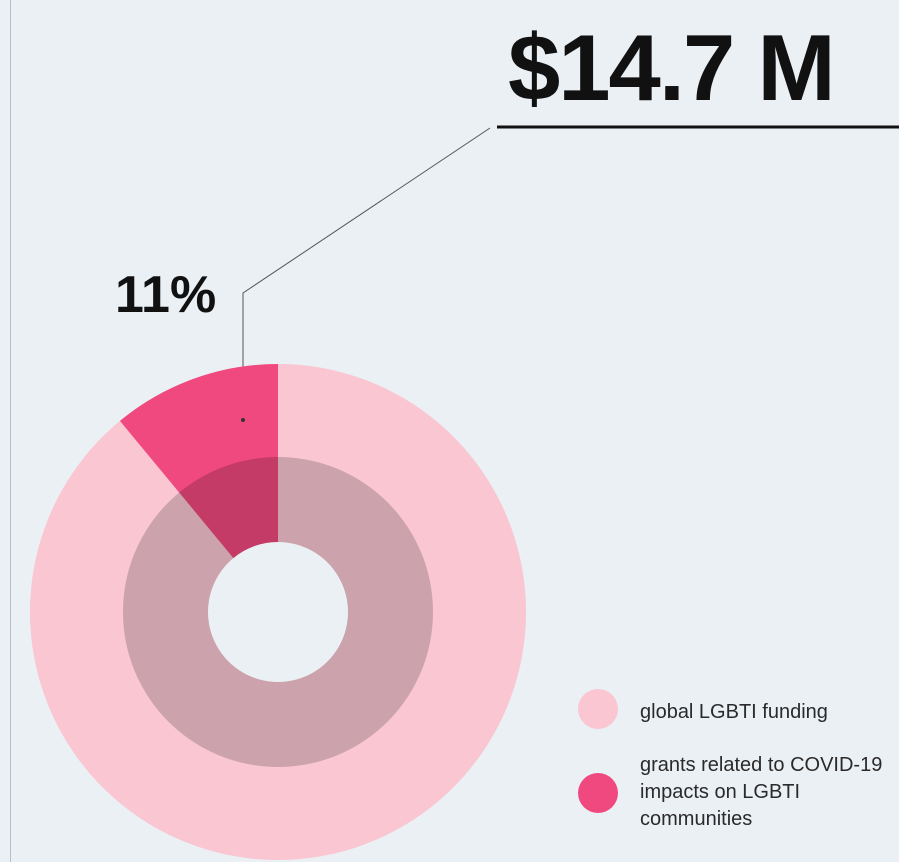 This screenshot has height=862, width=899. I want to click on legend, so click(598, 751).